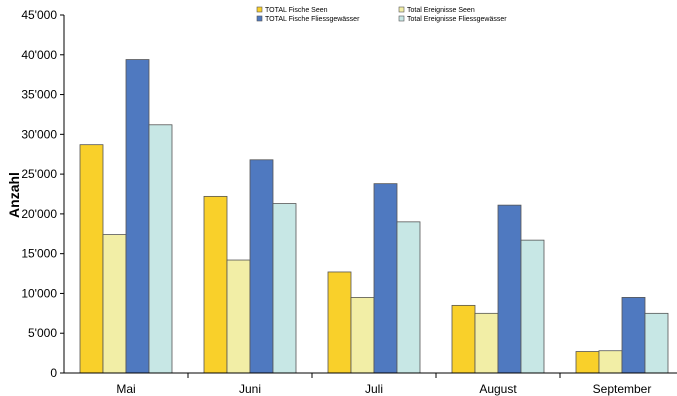 The height and width of the screenshot is (396, 677). Describe the element at coordinates (39, 254) in the screenshot. I see `y-tick-label: 15'000` at that location.